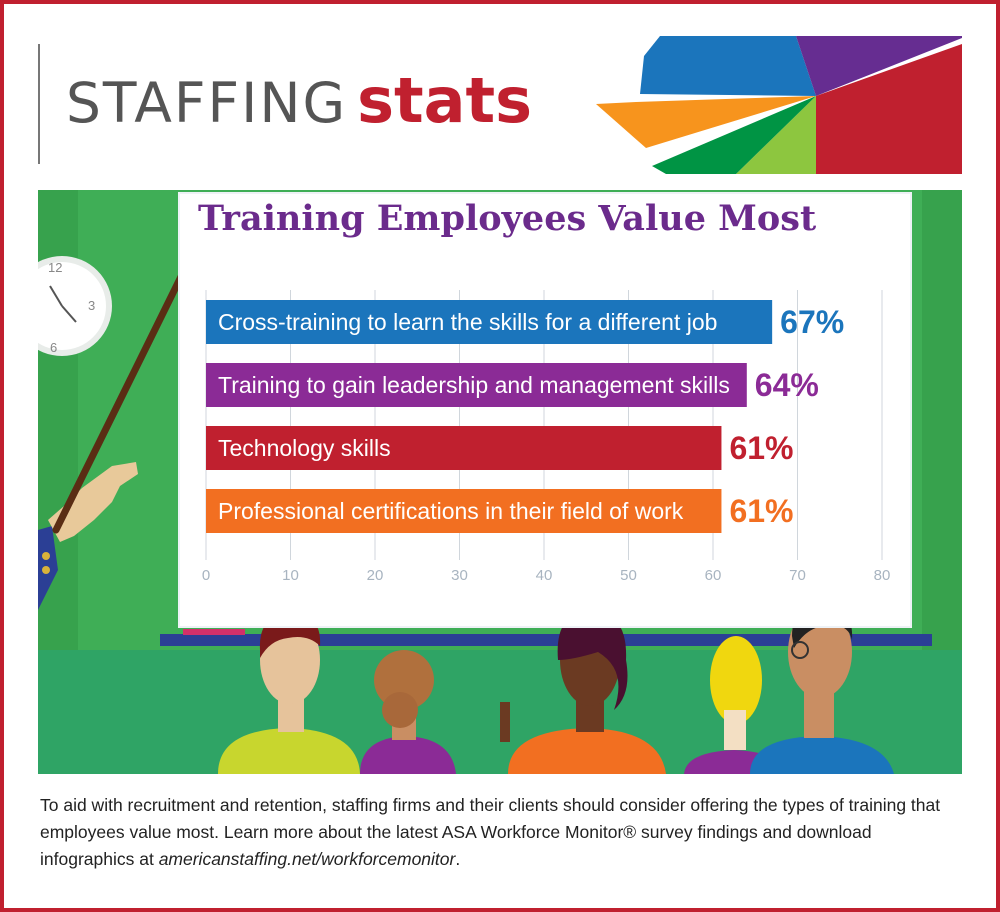 This screenshot has width=1000, height=912. I want to click on bar-value-label: 67%, so click(812, 322).